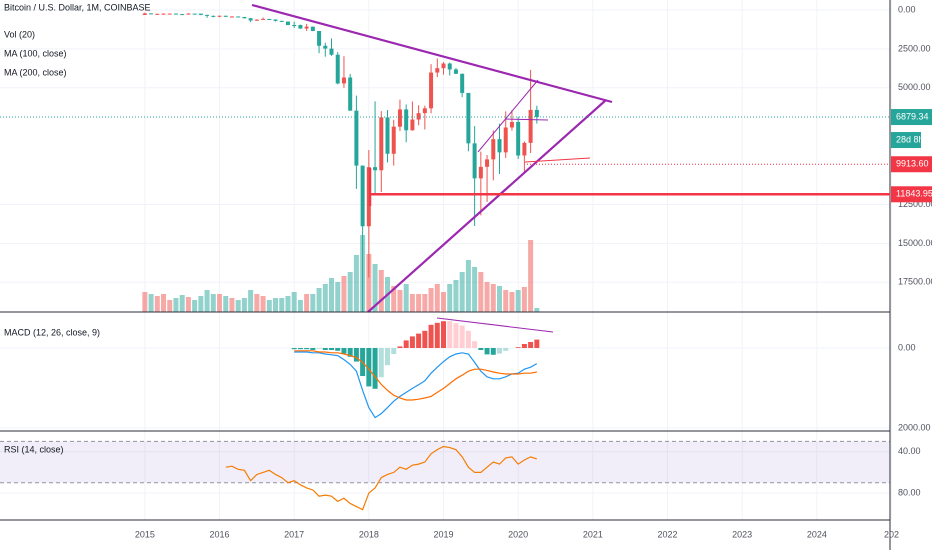 The image size is (932, 550). What do you see at coordinates (416, 385) in the screenshot?
I see `macd-line` at bounding box center [416, 385].